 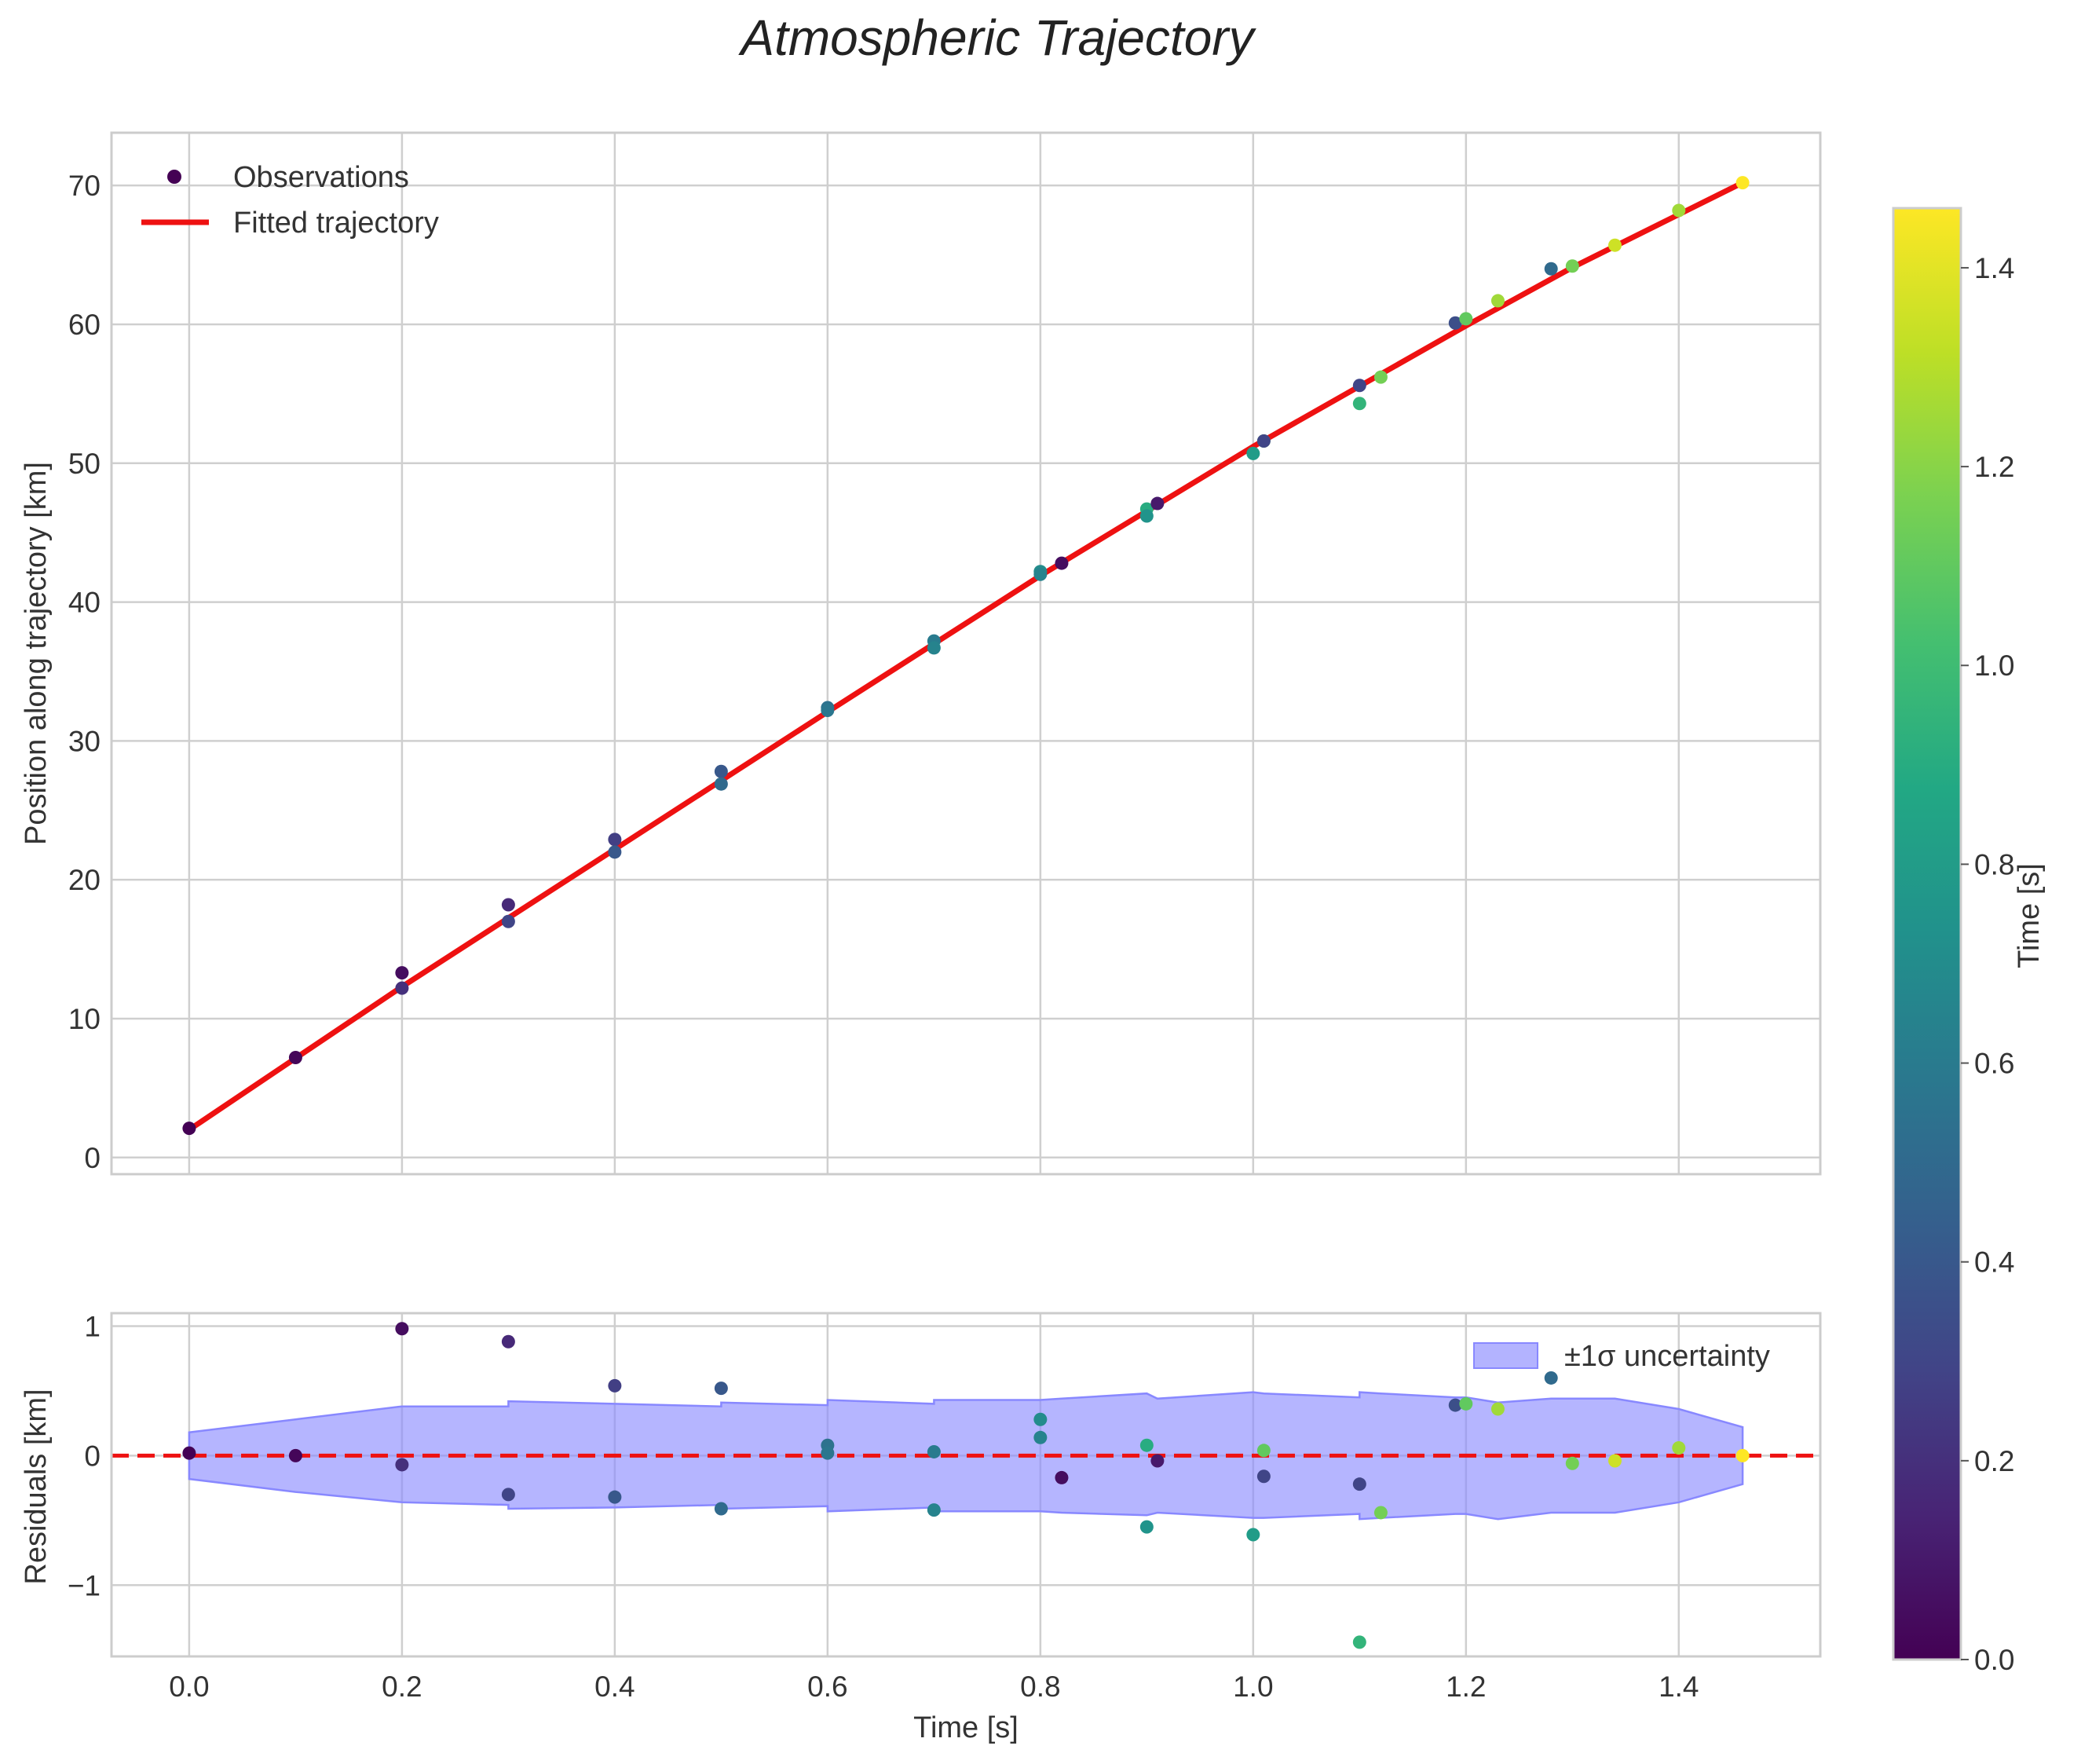 I want to click on top-y-tick-label: 40, so click(x=84, y=603).